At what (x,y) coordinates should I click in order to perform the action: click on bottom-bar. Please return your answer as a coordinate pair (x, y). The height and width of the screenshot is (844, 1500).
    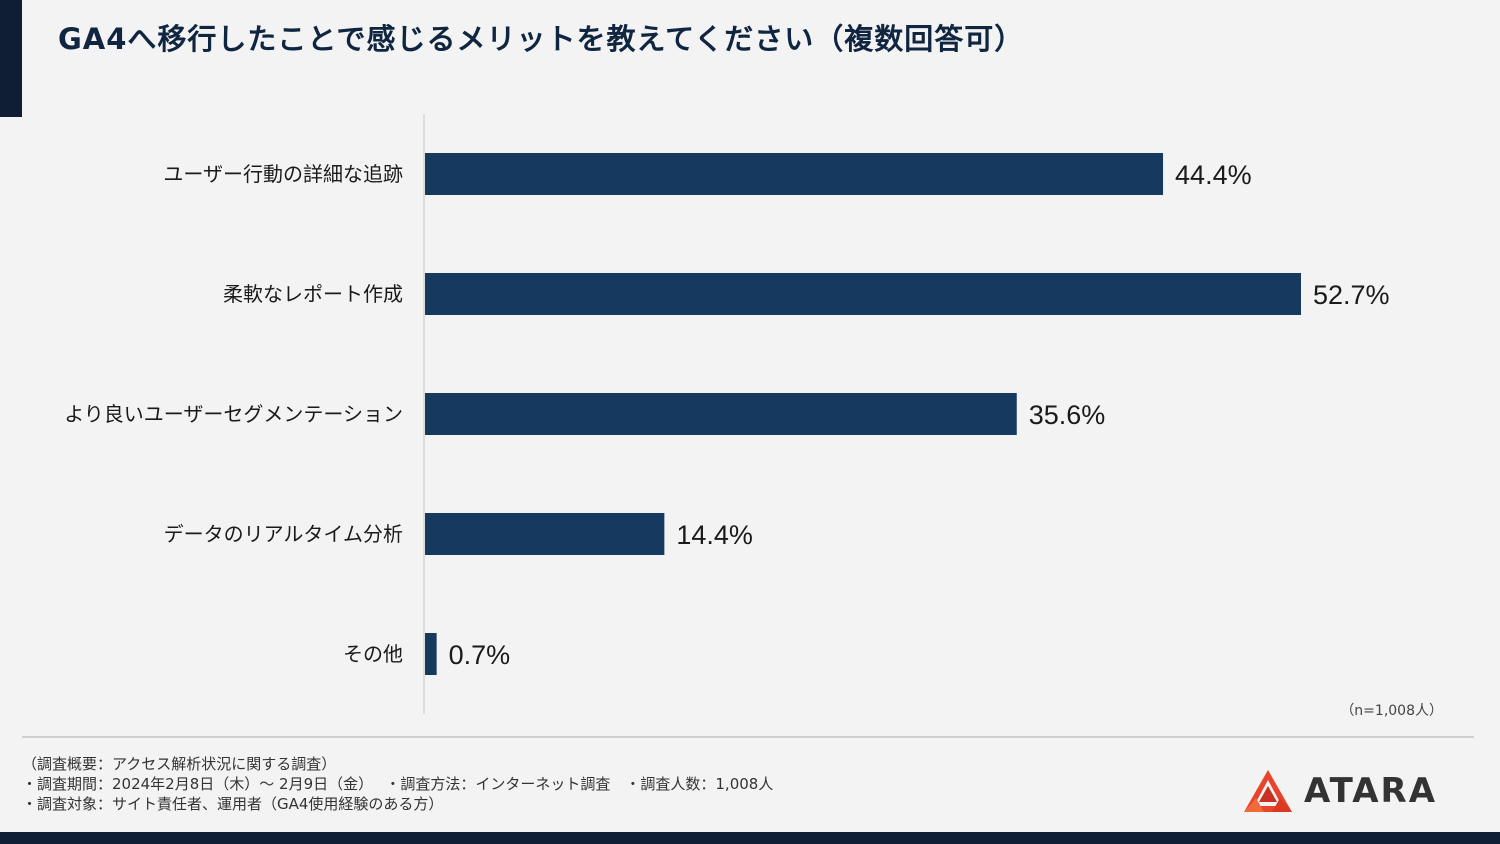
    Looking at the image, I should click on (750, 838).